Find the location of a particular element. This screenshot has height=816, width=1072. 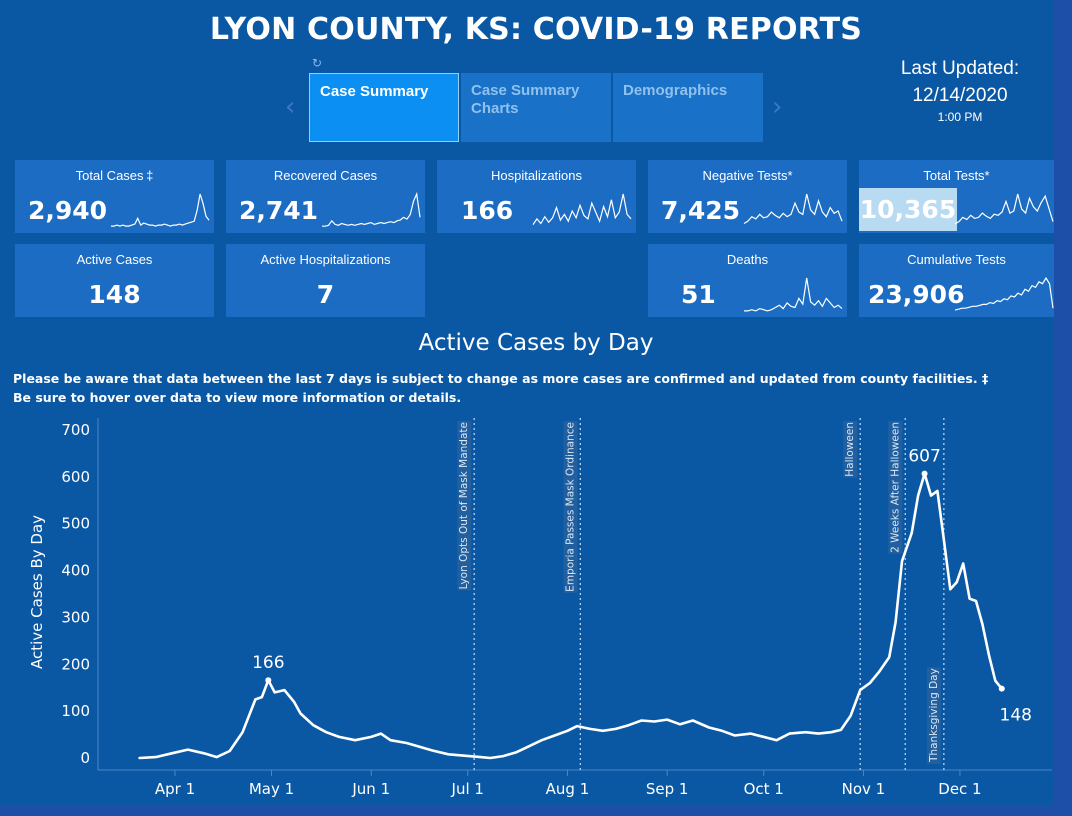

card-value: 166 is located at coordinates (487, 210).